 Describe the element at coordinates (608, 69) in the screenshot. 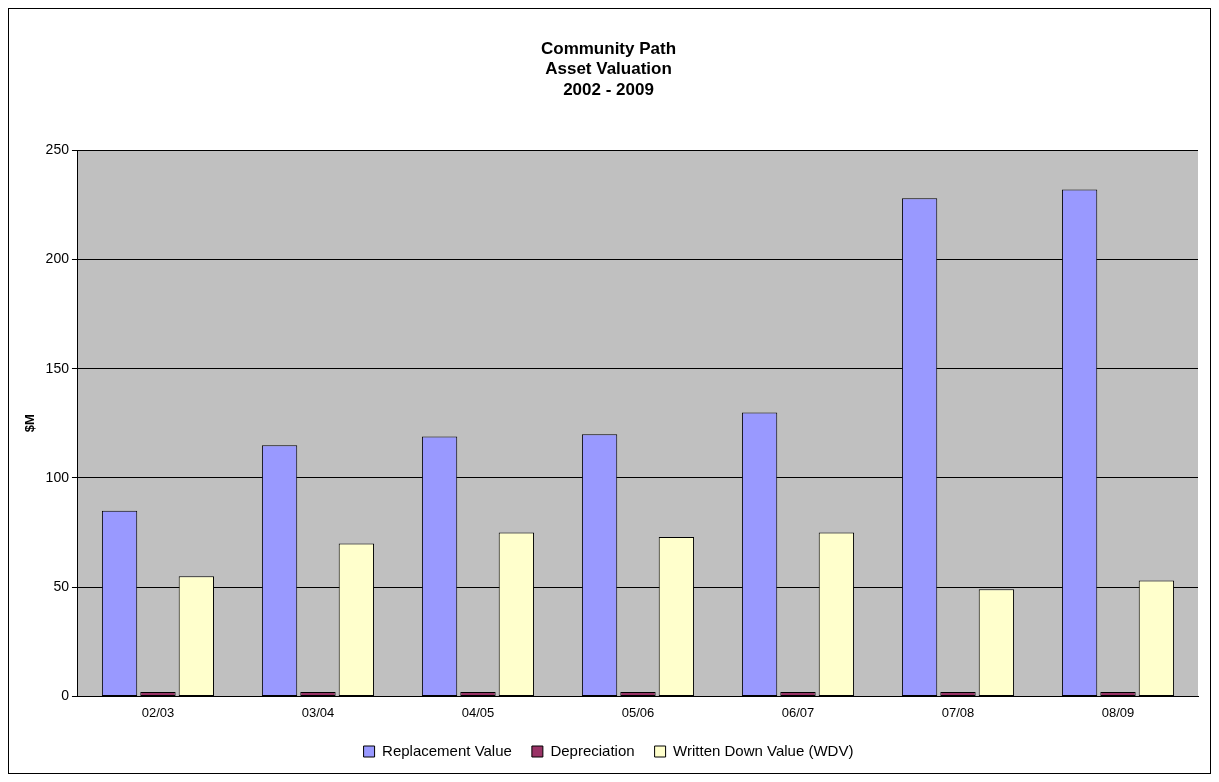

I see `text: Asset Valuation` at that location.